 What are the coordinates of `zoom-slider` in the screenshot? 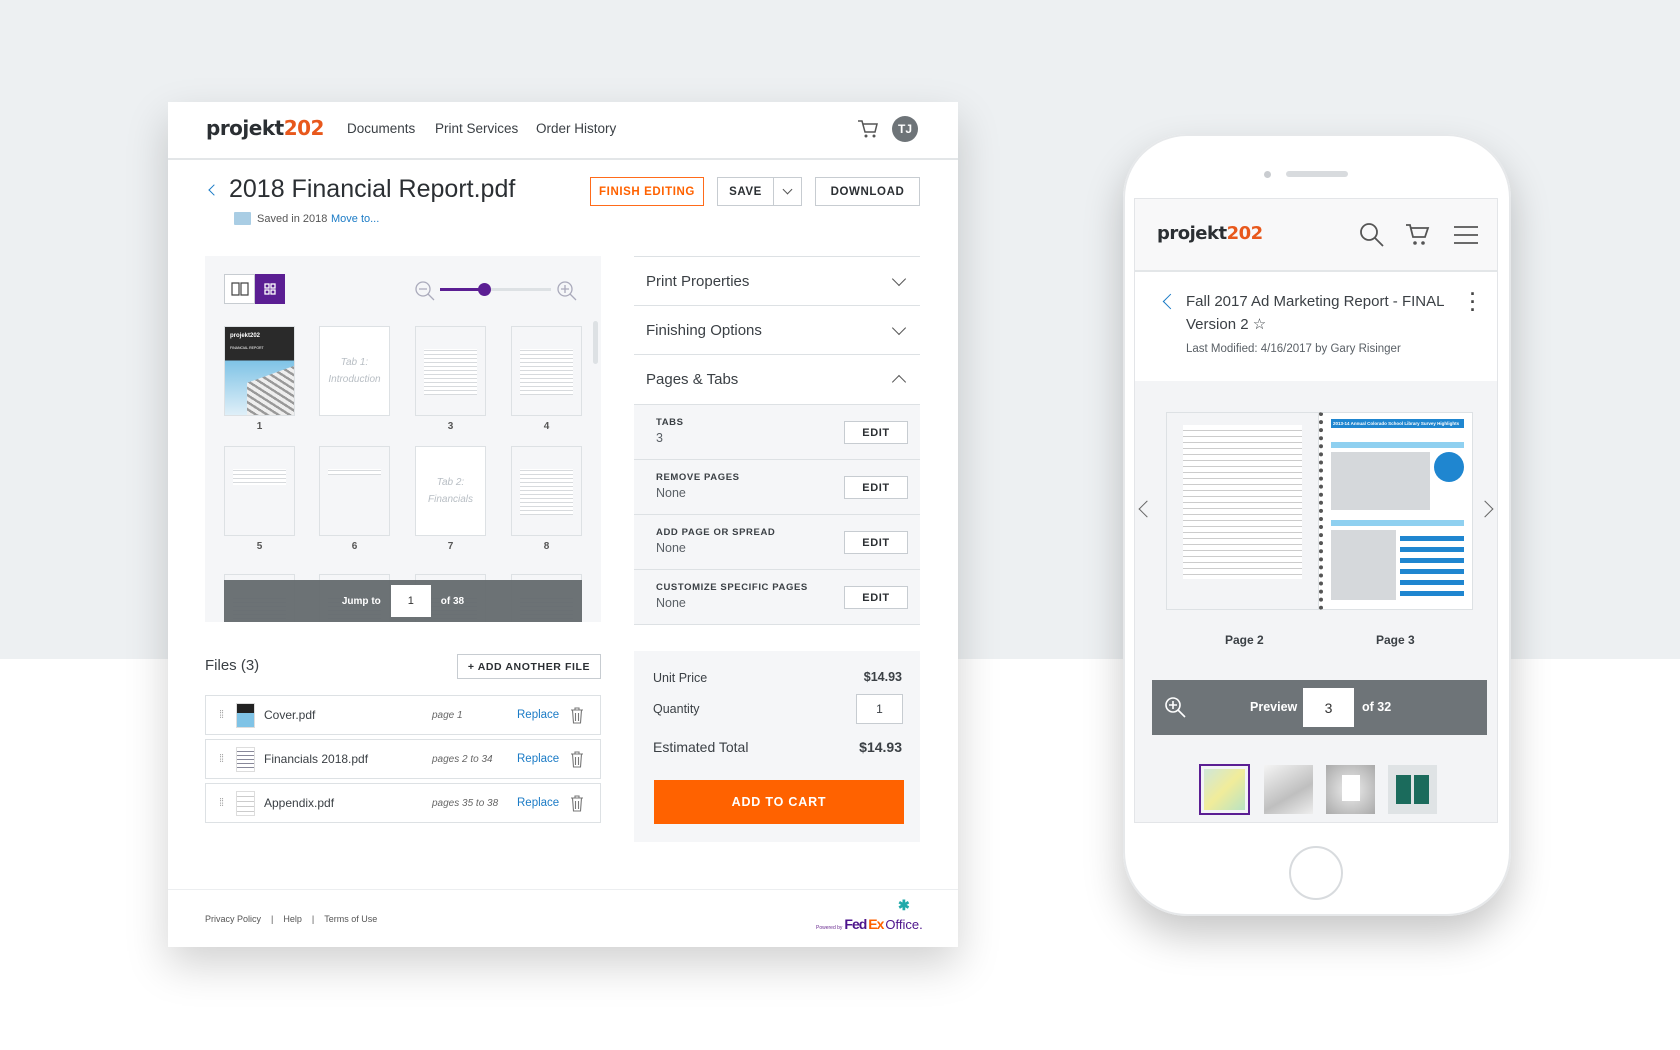 It's located at (495, 289).